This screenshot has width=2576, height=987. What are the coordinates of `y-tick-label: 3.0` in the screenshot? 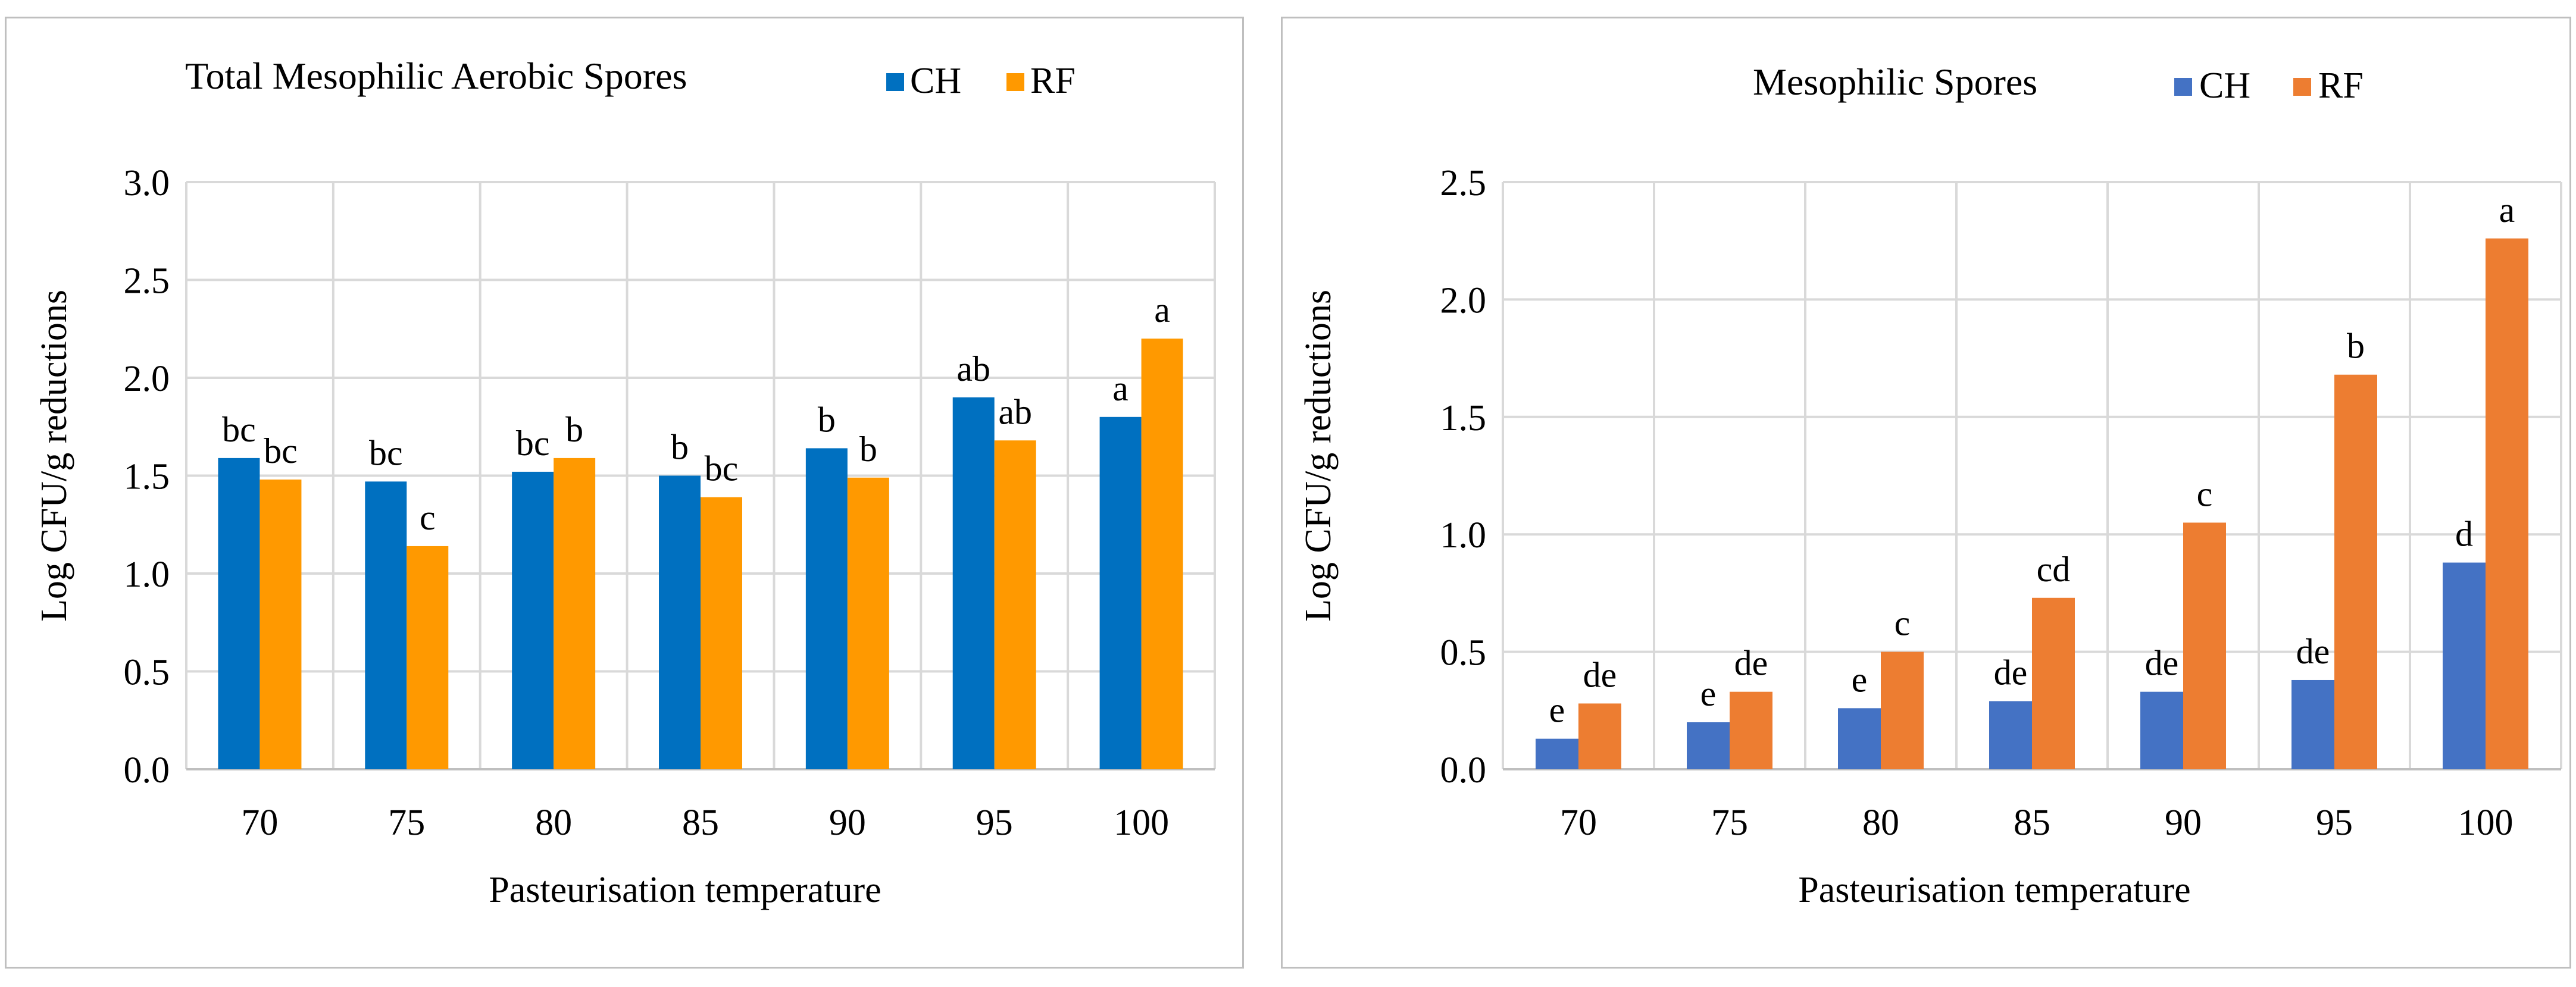 It's located at (147, 183).